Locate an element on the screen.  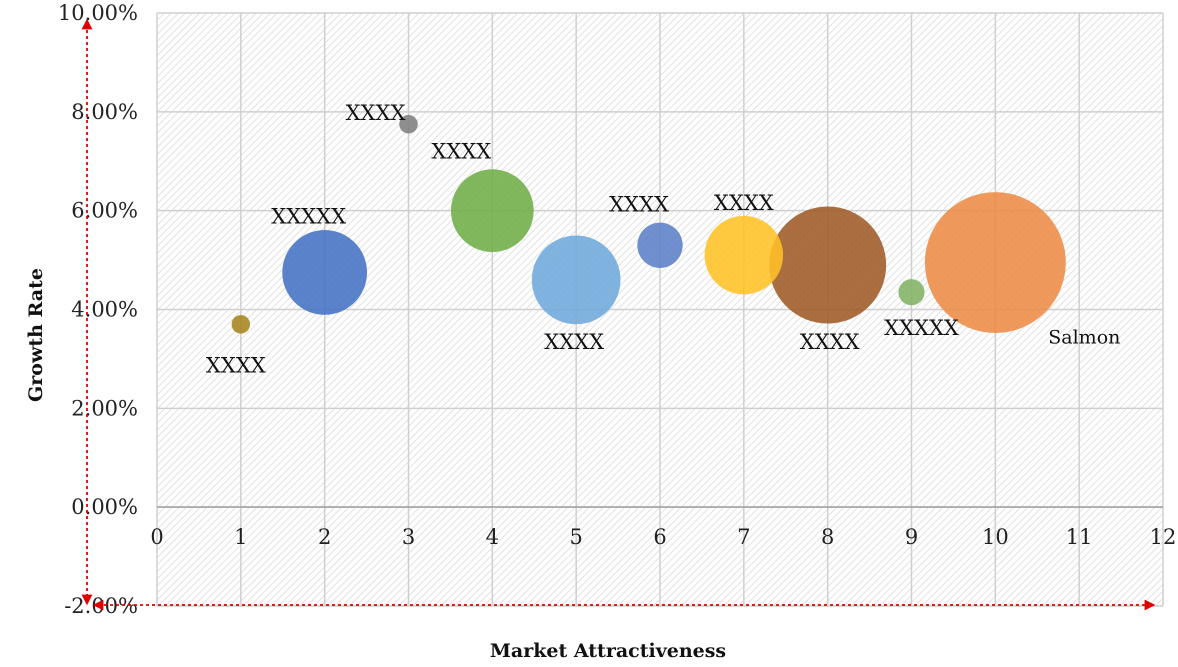
x-tick-labels: 0 1 2 3 4 5 6 7 8 9 10 11 12 is located at coordinates (663, 537).